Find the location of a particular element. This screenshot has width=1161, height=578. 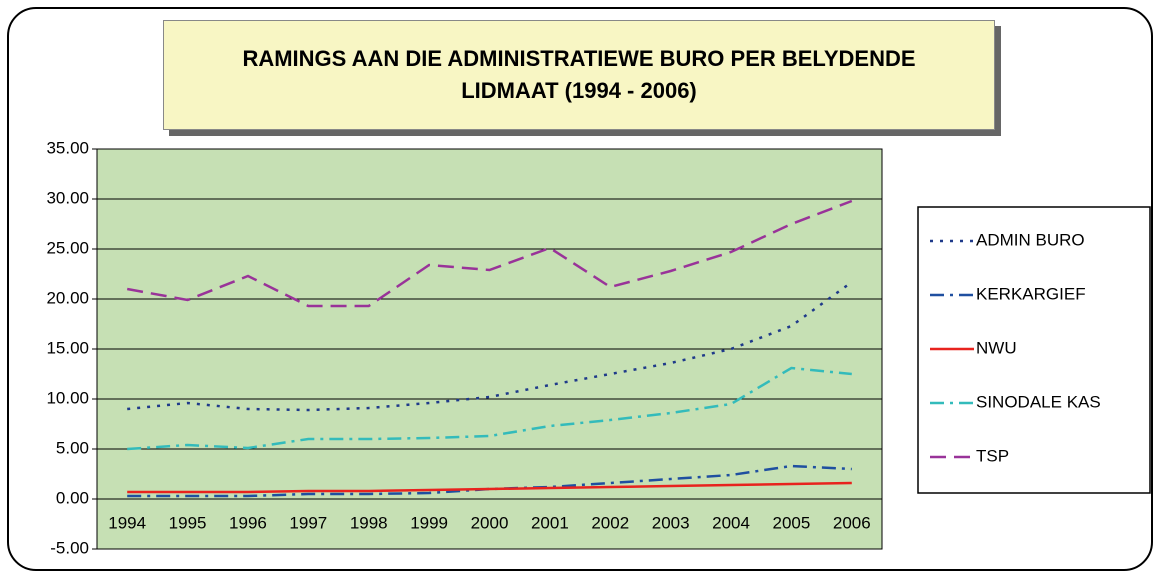

x-tick-label: 2004 is located at coordinates (731, 522).